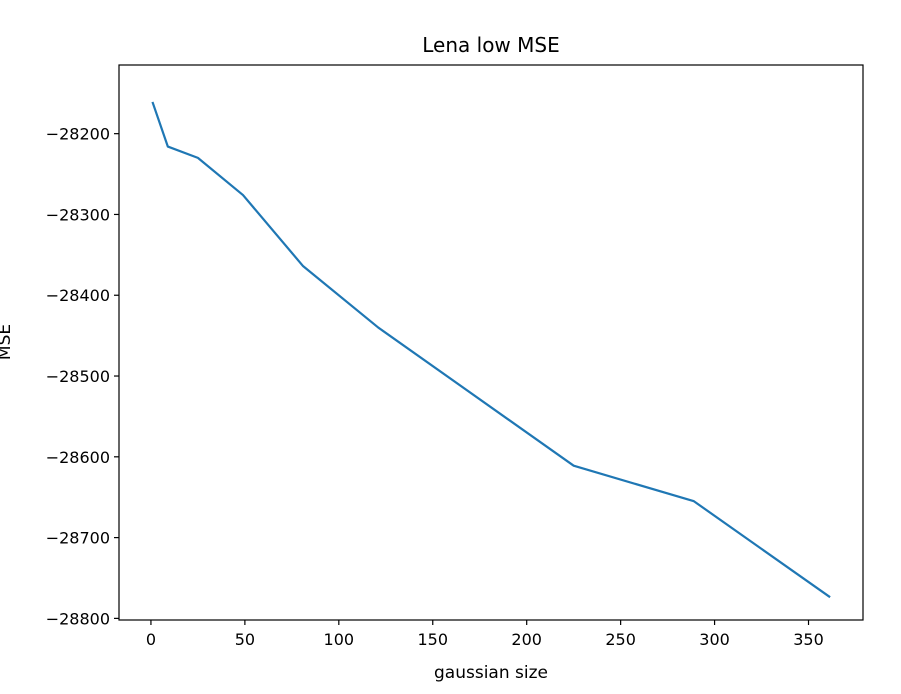 The width and height of the screenshot is (901, 694). I want to click on x-tick-label-1: 50, so click(245, 639).